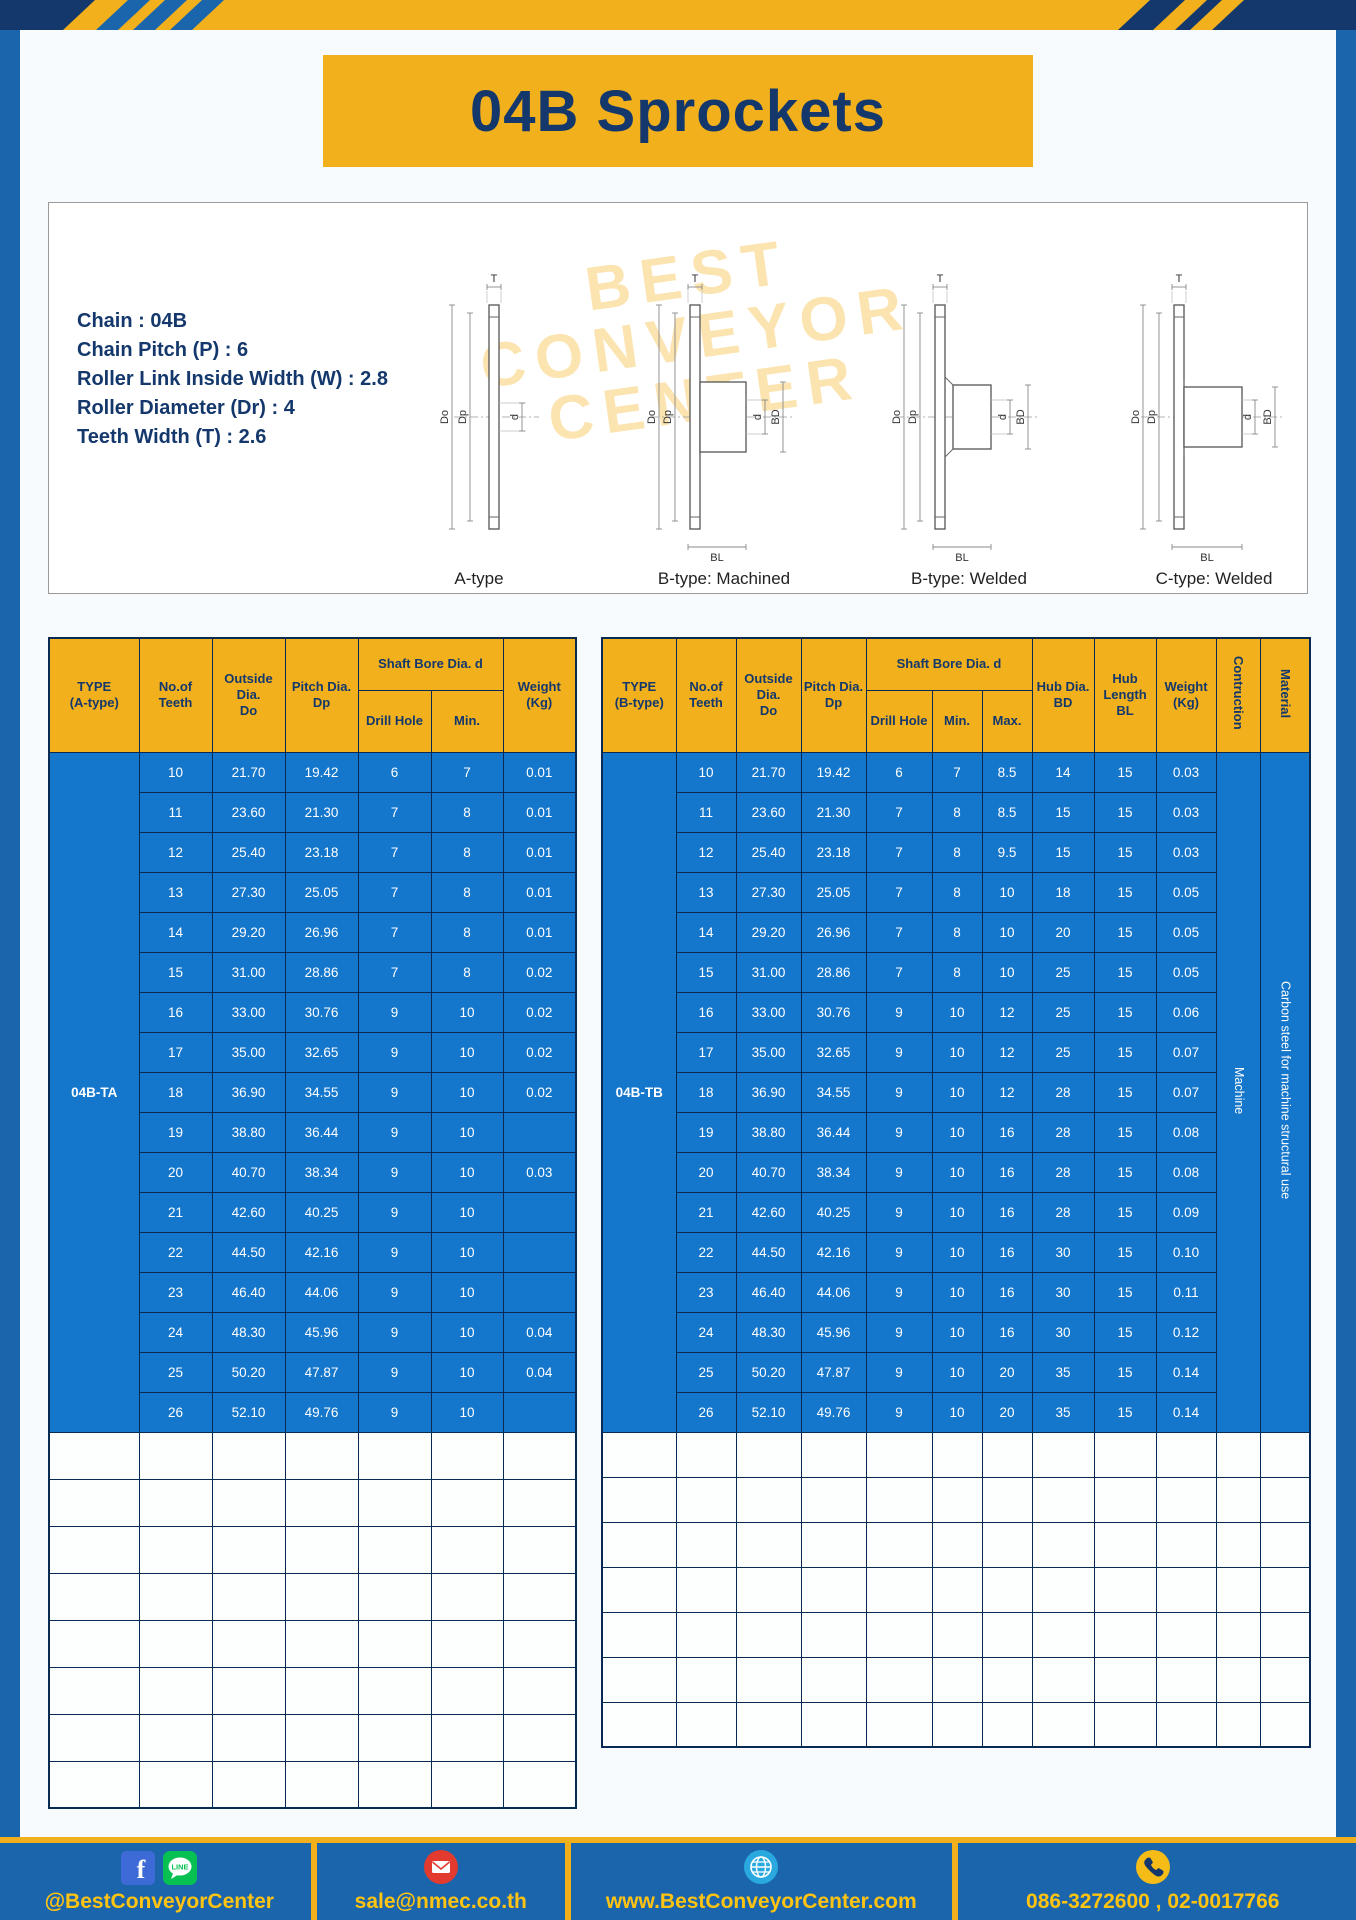 This screenshot has width=1356, height=1920. Describe the element at coordinates (1063, 1172) in the screenshot. I see `data-cell: 28` at that location.